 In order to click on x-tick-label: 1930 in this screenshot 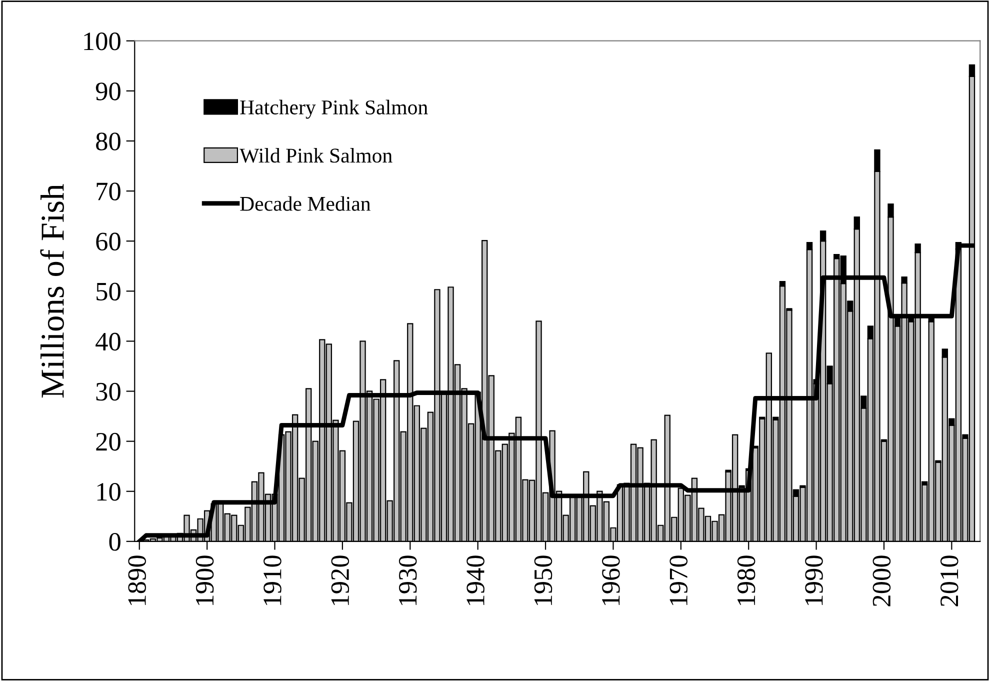, I will do `click(407, 581)`.